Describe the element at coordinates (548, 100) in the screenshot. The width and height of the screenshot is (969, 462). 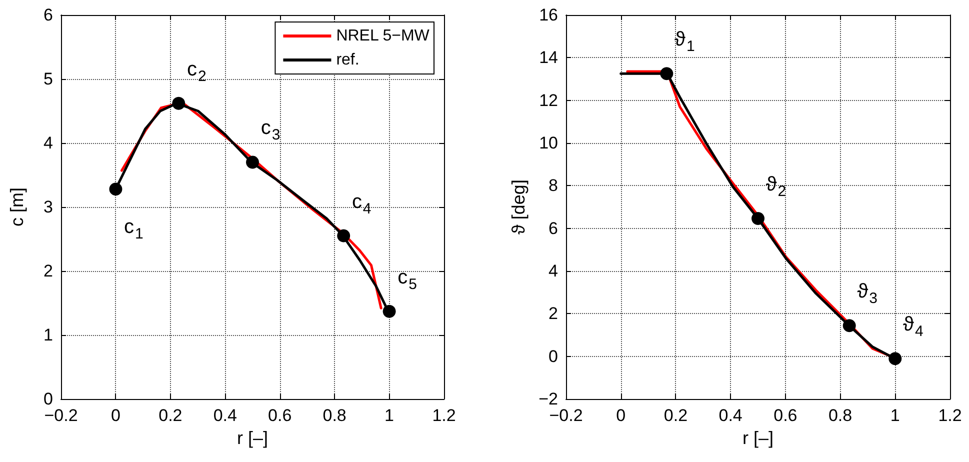
I see `y-tick-label: 12` at that location.